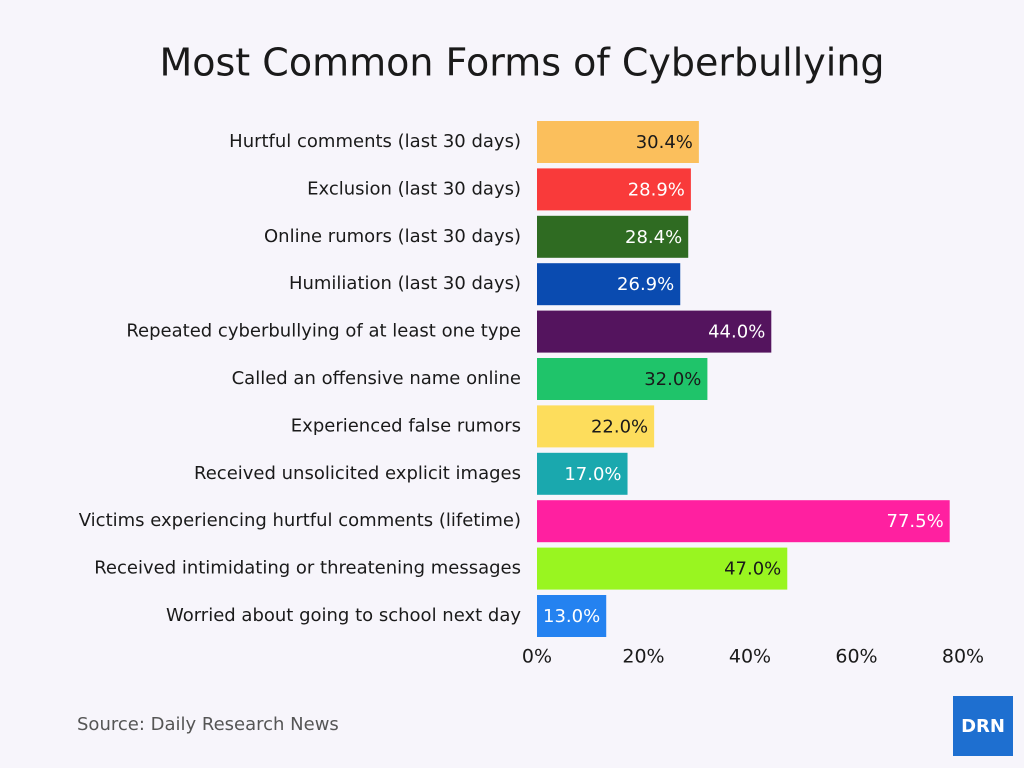 The width and height of the screenshot is (1024, 768). What do you see at coordinates (357, 473) in the screenshot?
I see `y-tick-label: Received unsolicited explicit images` at bounding box center [357, 473].